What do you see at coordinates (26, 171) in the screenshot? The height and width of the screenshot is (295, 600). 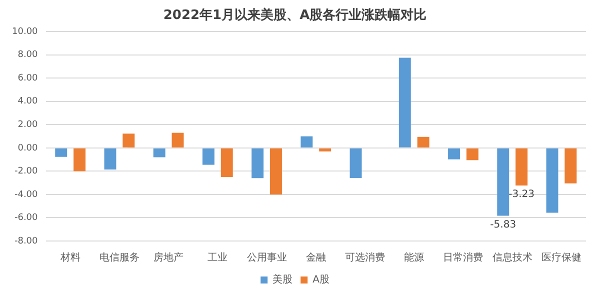 I see `y-tick-label: -2.00` at bounding box center [26, 171].